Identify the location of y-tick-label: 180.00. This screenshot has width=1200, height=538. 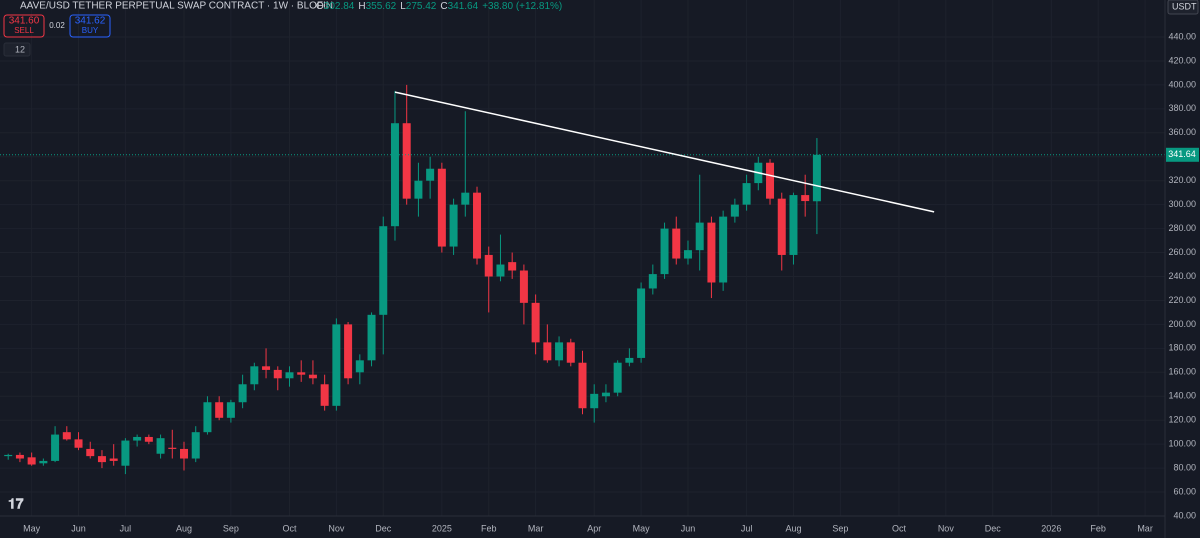
(1182, 348).